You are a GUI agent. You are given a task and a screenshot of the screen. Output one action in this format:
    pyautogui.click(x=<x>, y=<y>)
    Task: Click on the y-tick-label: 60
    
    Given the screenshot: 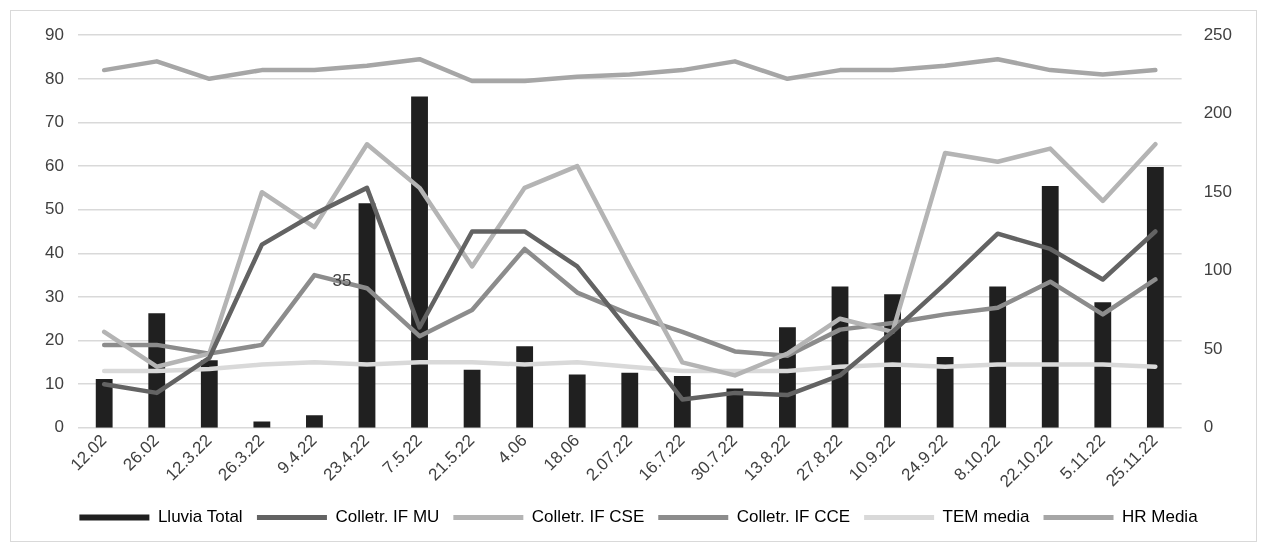 What is the action you would take?
    pyautogui.click(x=54, y=165)
    